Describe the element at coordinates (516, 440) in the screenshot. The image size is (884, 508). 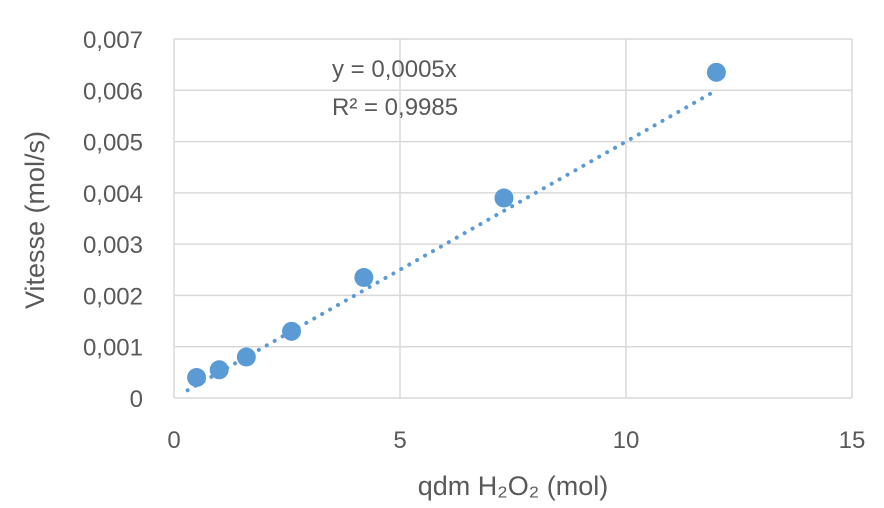
I see `x-tick-labels: 0 5 10 15` at that location.